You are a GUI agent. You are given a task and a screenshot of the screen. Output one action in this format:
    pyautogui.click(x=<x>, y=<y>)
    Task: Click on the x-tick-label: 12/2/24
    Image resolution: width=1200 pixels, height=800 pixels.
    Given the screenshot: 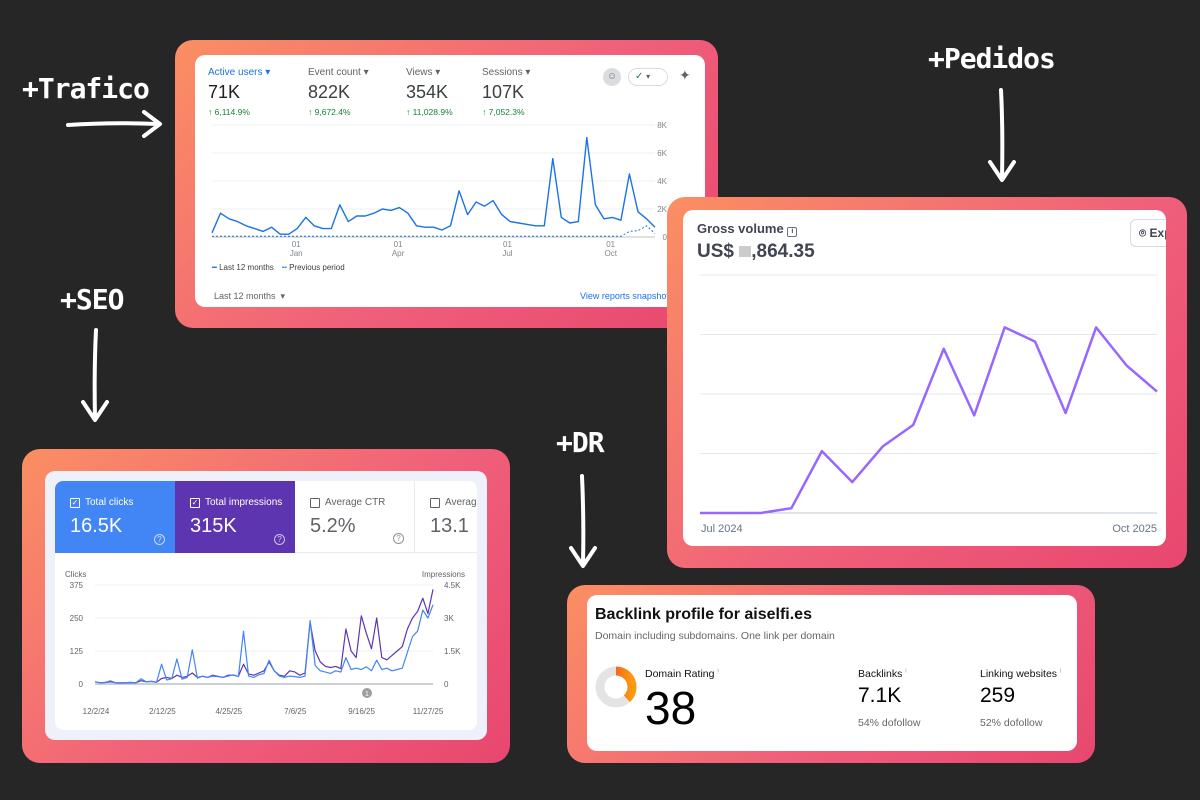 What is the action you would take?
    pyautogui.click(x=96, y=711)
    